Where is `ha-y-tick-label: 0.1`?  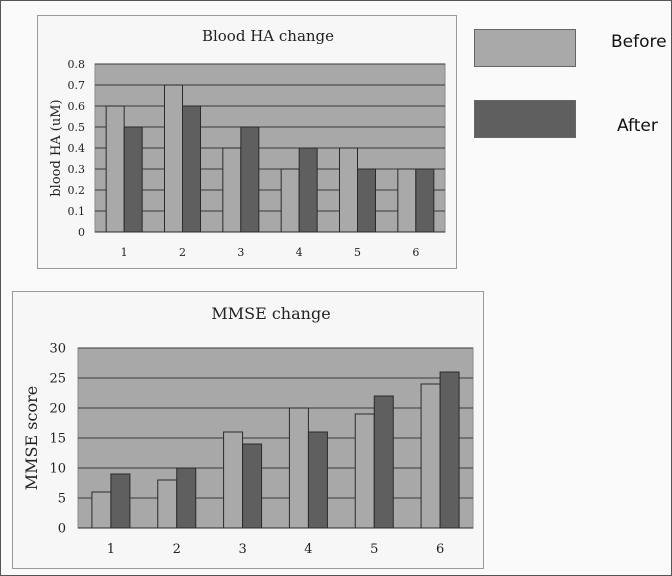
ha-y-tick-label: 0.1 is located at coordinates (77, 211).